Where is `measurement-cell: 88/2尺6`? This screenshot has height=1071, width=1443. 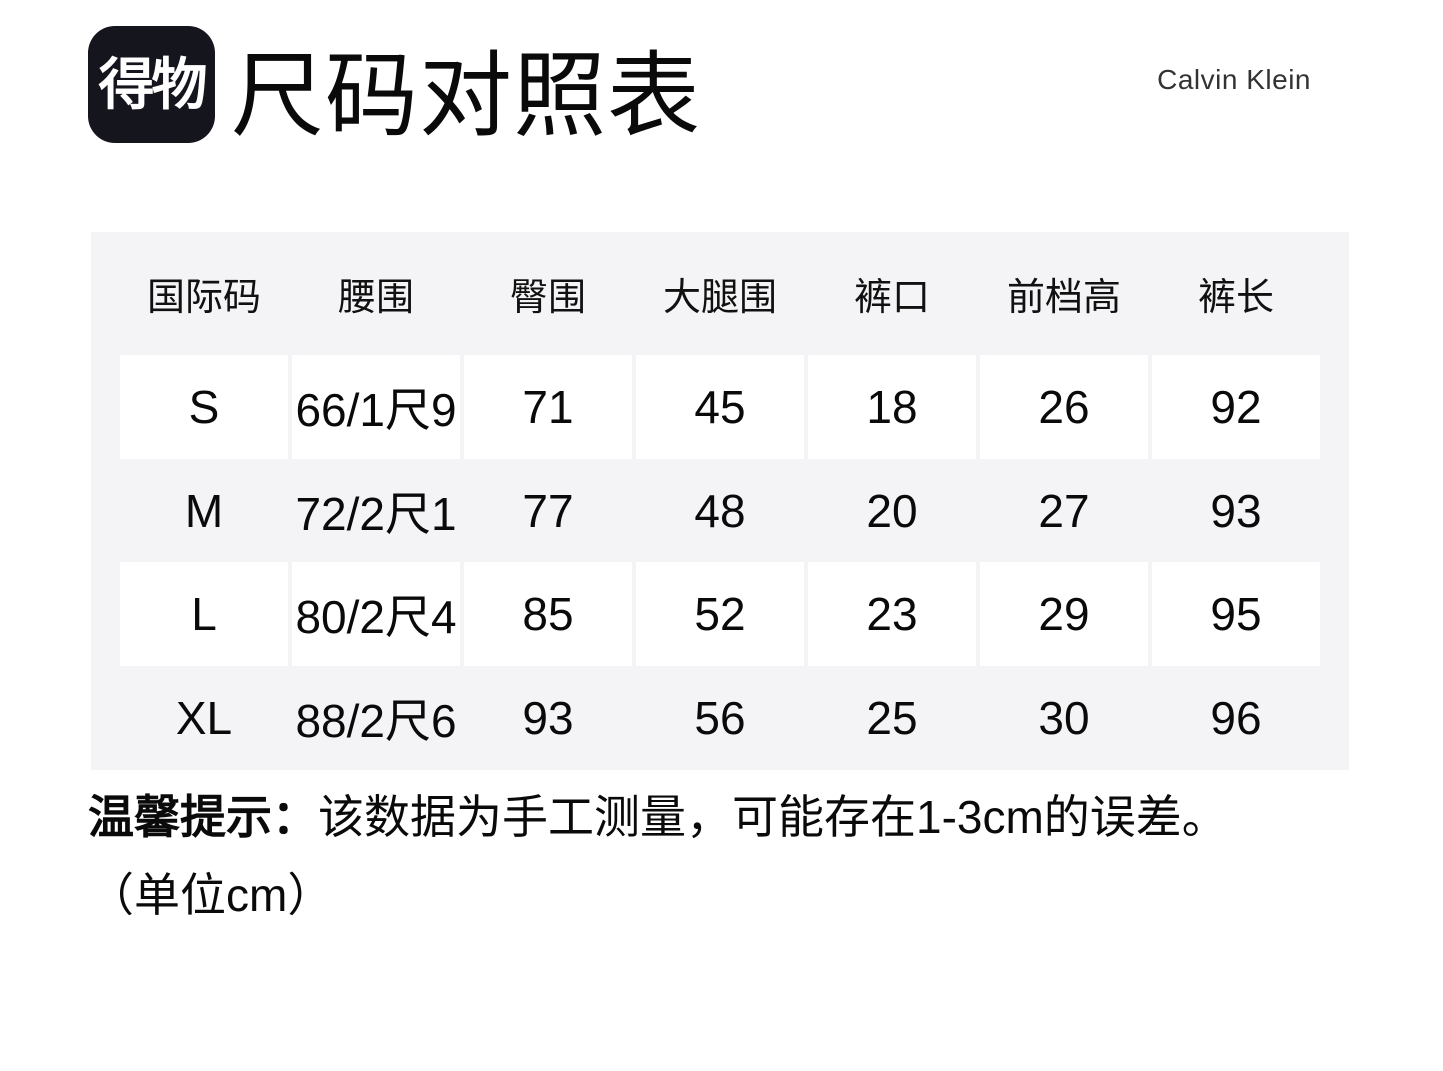
measurement-cell: 88/2尺6 is located at coordinates (376, 720).